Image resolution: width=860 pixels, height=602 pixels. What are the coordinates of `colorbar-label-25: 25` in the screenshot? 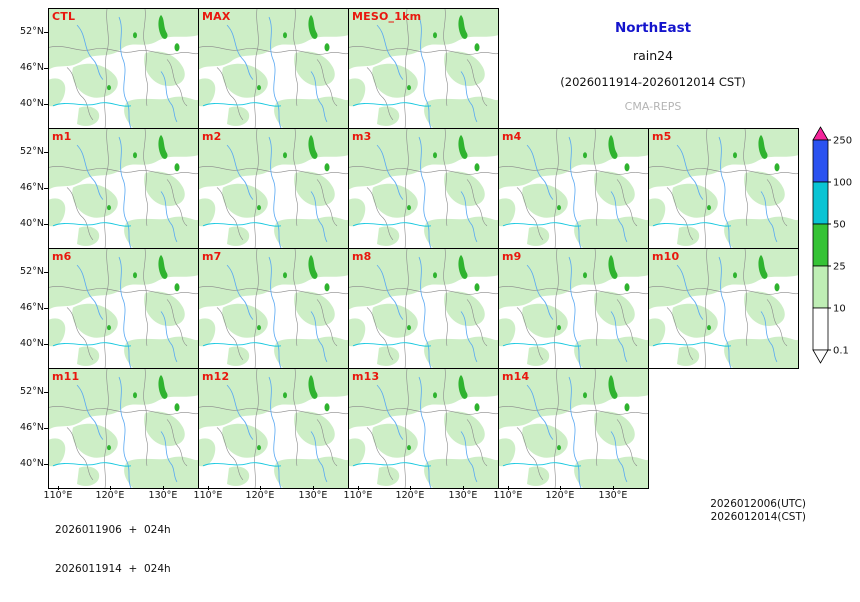 It's located at (839, 267).